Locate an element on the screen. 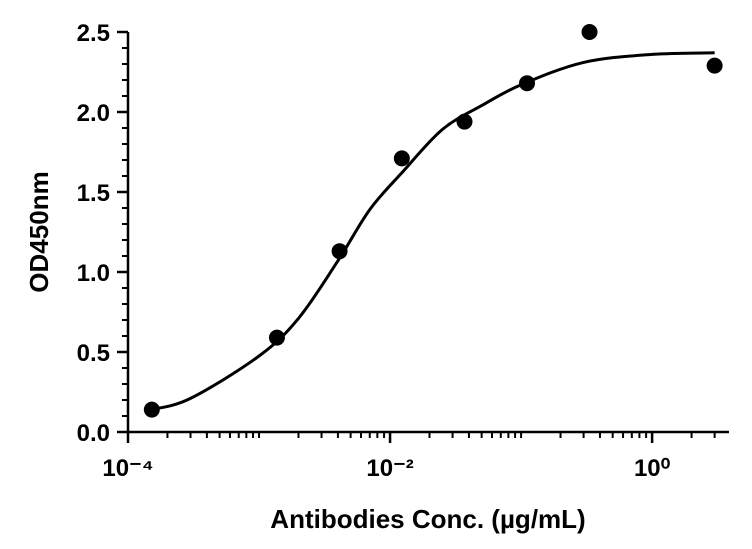  x-tick-label: 10⁻⁴ is located at coordinates (127, 468).